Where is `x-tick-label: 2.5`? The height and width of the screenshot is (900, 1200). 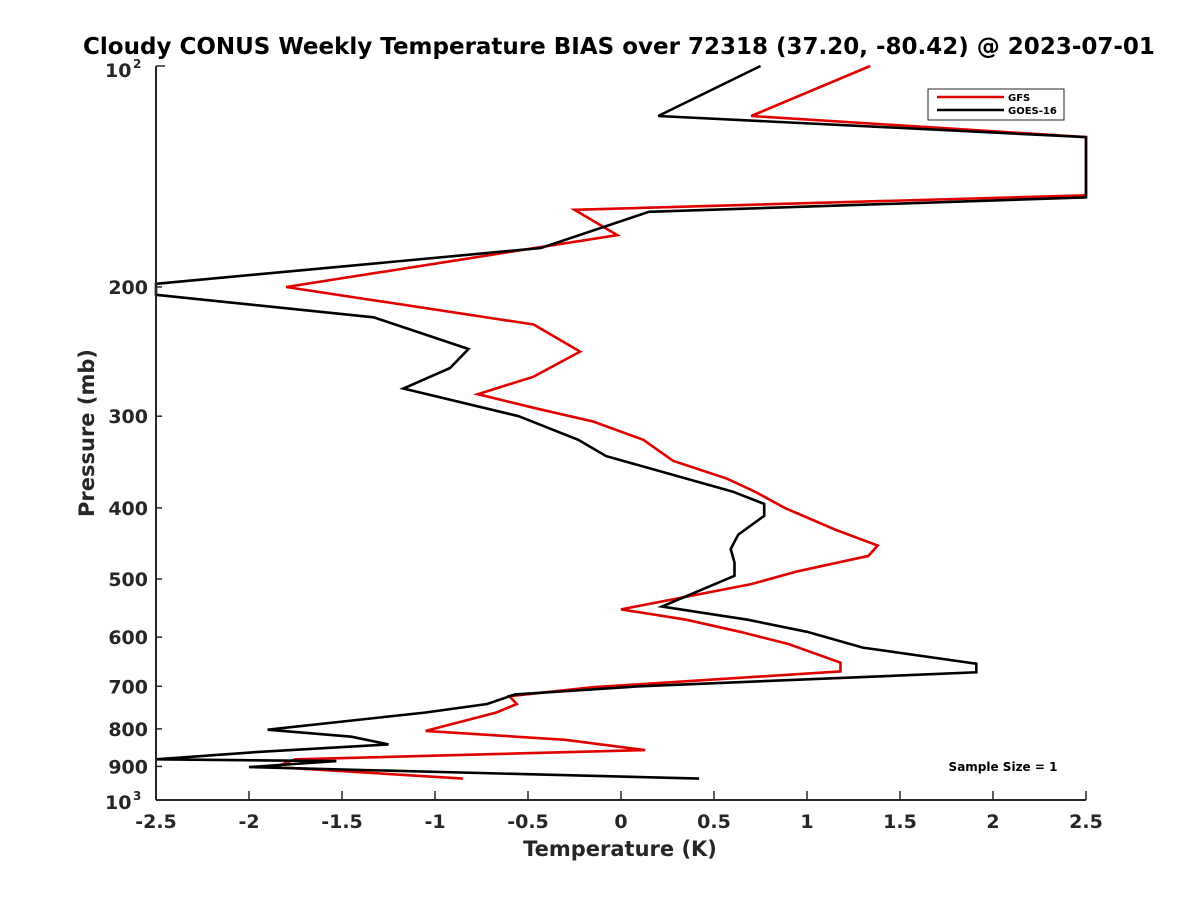
x-tick-label: 2.5 is located at coordinates (1086, 822).